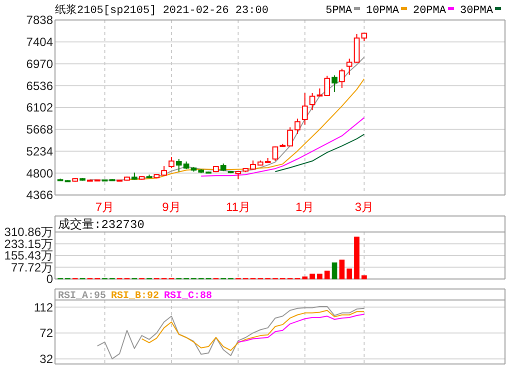  Describe the element at coordinates (364, 207) in the screenshot. I see `x-tick-label: 3月` at that location.